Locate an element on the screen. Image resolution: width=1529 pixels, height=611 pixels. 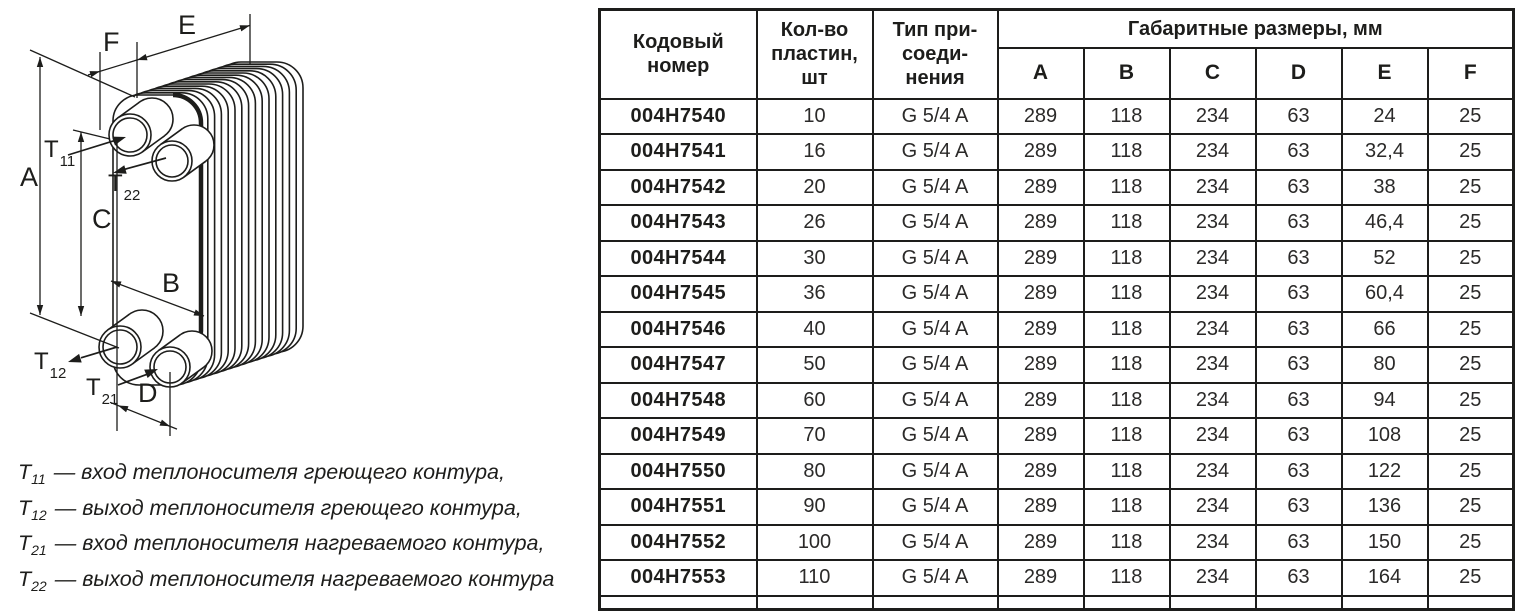
cell-dim-e: 24 is located at coordinates (1384, 116).